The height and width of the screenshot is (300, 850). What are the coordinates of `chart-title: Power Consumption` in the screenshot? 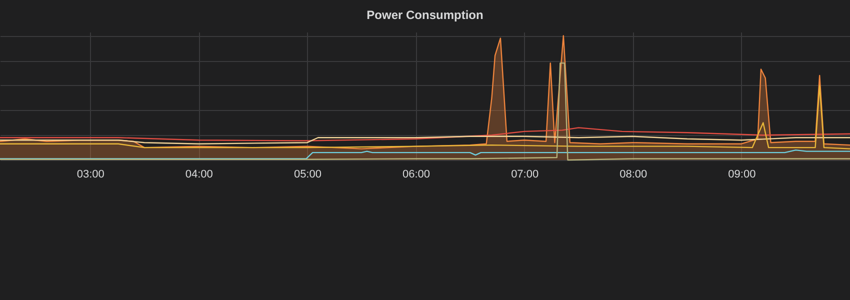 It's located at (425, 15).